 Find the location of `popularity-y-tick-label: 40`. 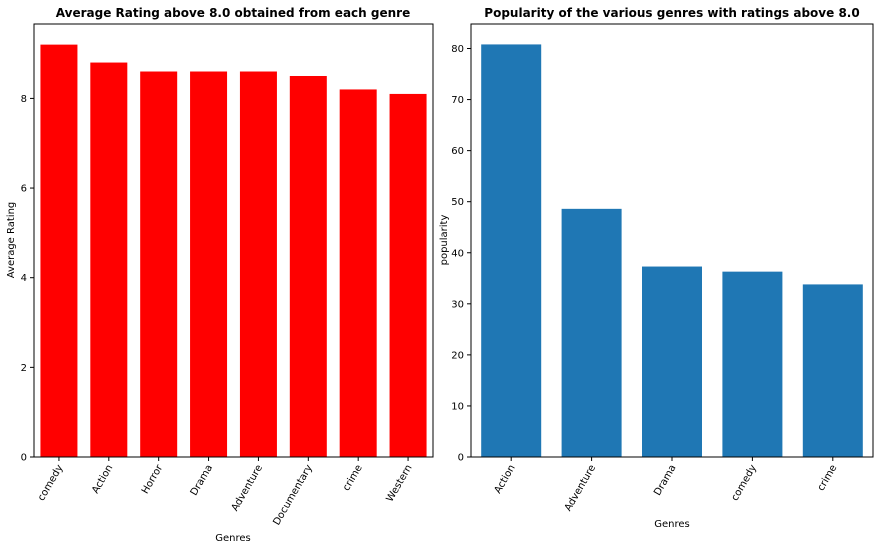

popularity-y-tick-label: 40 is located at coordinates (457, 253).